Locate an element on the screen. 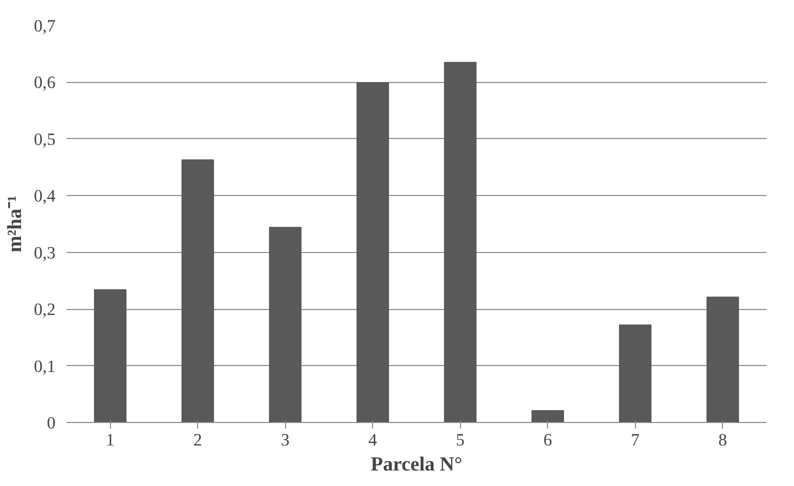 Image resolution: width=794 pixels, height=486 pixels. y-tick-label: 0,5 is located at coordinates (45, 139).